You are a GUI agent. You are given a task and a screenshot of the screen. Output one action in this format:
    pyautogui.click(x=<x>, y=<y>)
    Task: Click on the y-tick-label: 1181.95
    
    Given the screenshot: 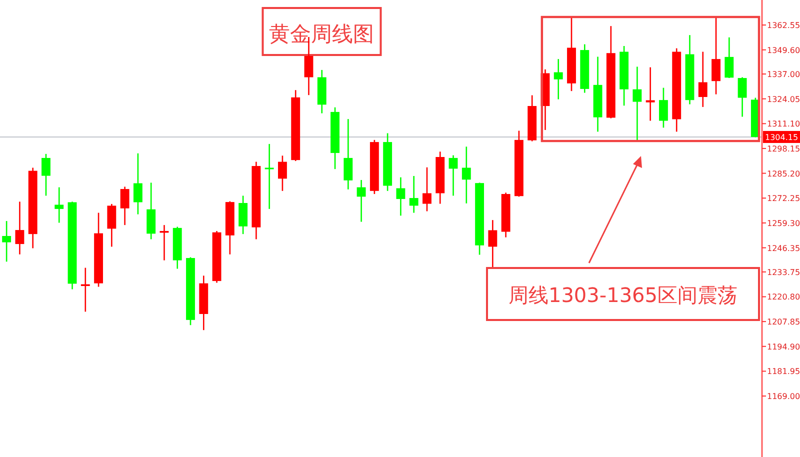 What is the action you would take?
    pyautogui.click(x=783, y=371)
    